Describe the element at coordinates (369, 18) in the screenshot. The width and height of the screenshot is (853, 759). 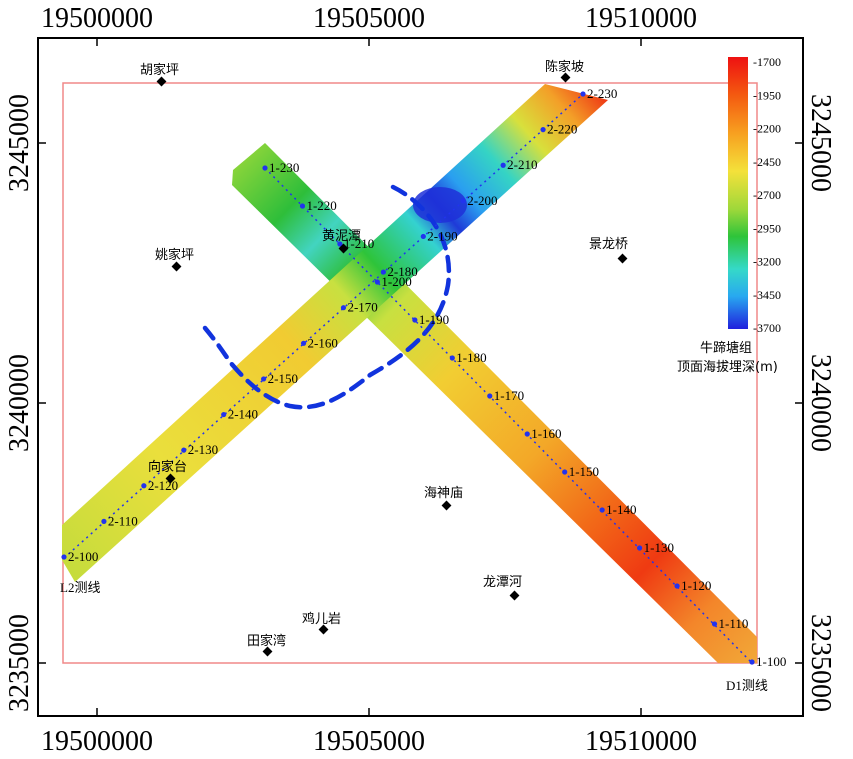
I see `top-axis-label-2: 19505000` at that location.